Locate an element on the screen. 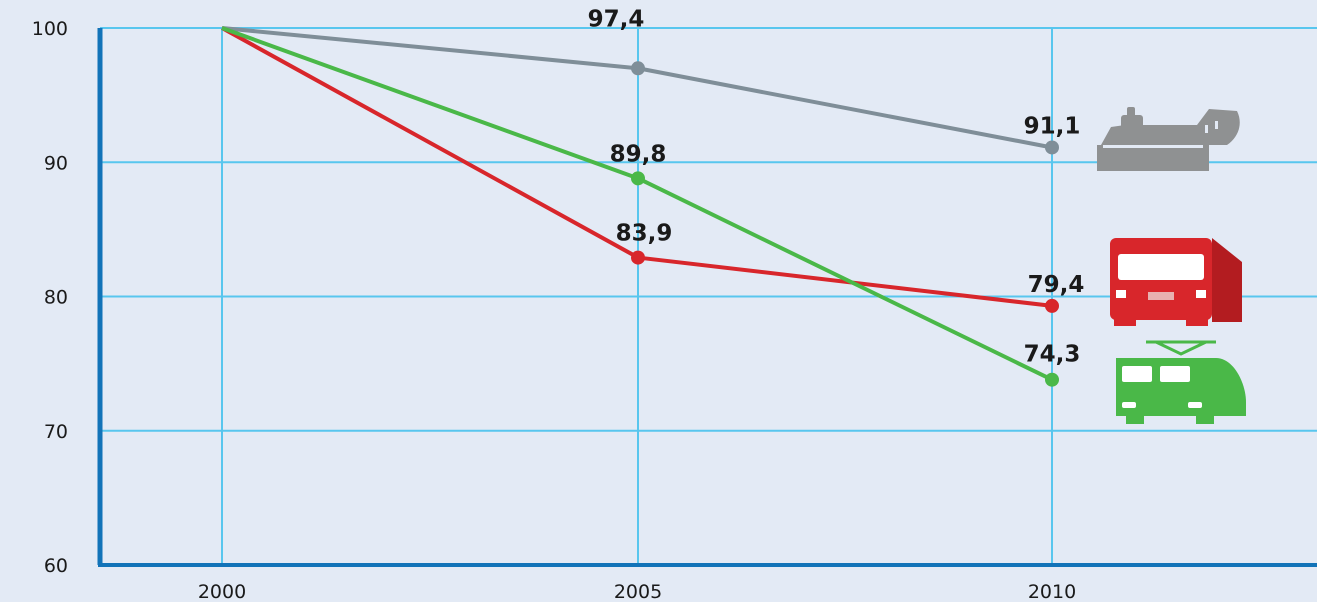 The height and width of the screenshot is (602, 1317). y-tick-label: 100 is located at coordinates (50, 29).